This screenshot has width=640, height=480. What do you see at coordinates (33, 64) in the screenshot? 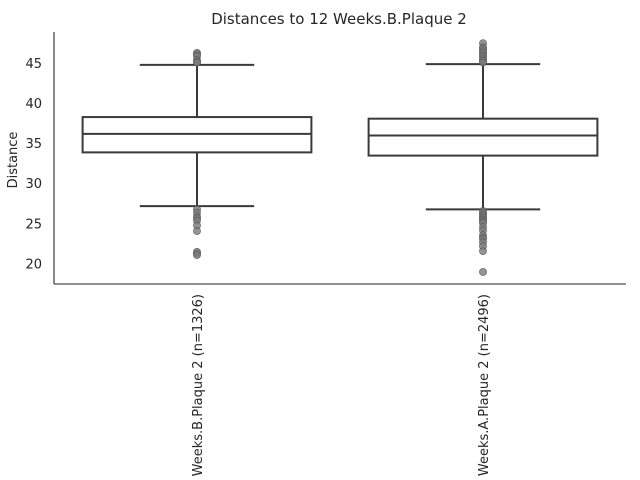
I see `y-tick-label: 45` at bounding box center [33, 64].